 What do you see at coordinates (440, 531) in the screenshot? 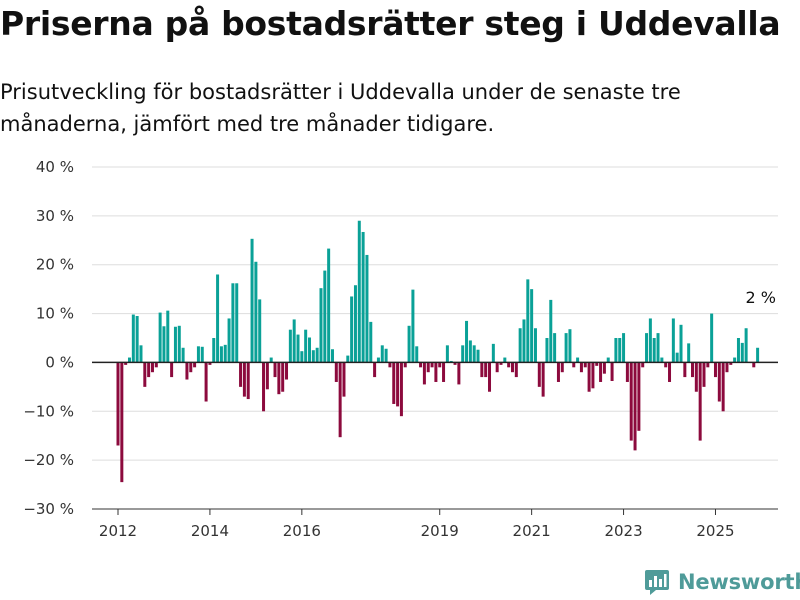
I see `x-tick-label: 2019` at bounding box center [440, 531].